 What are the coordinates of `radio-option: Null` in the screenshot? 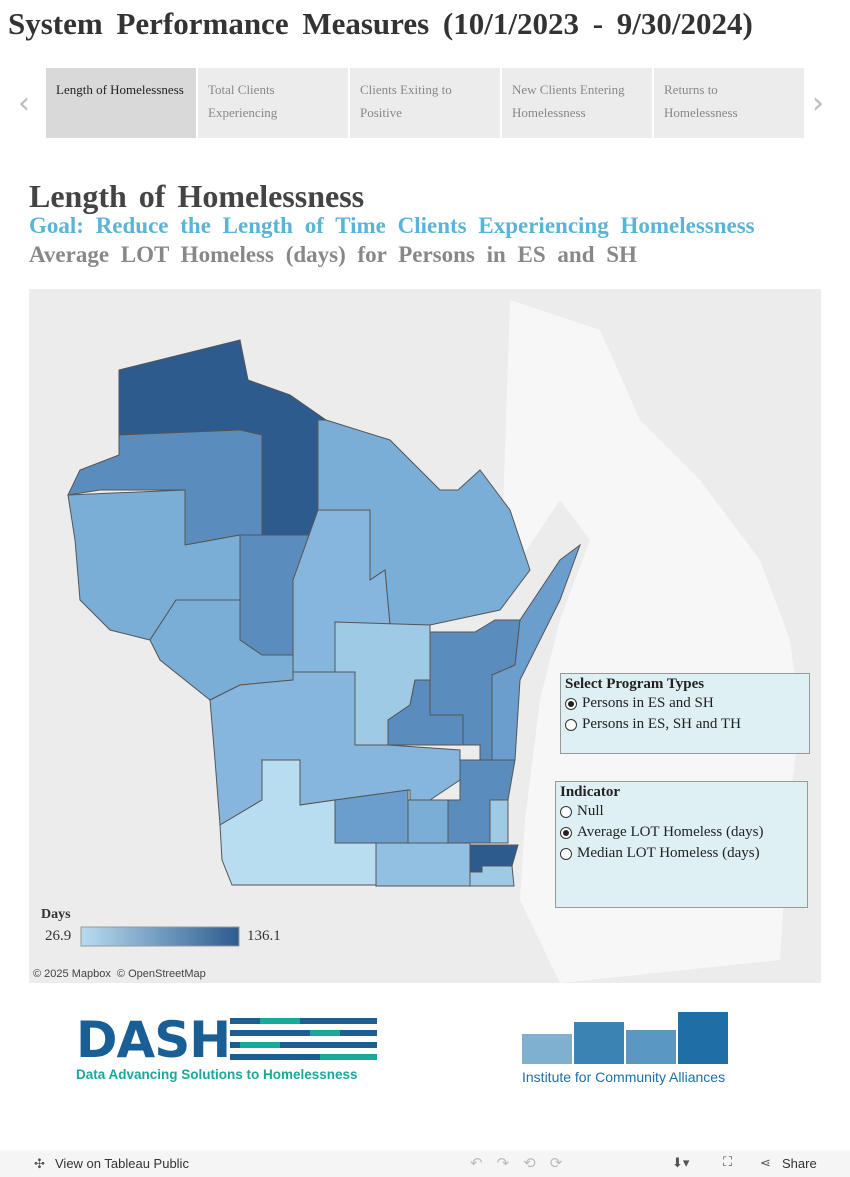 It's located at (681, 811).